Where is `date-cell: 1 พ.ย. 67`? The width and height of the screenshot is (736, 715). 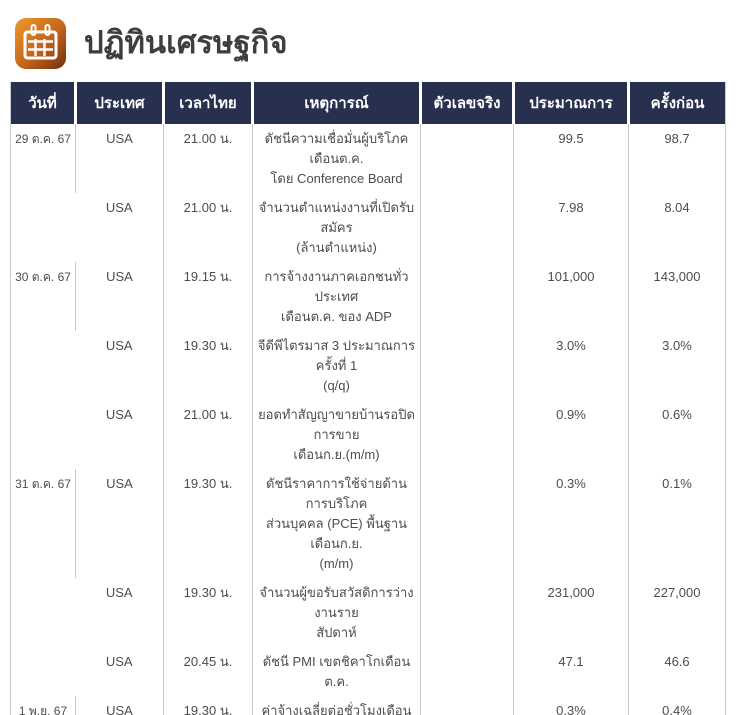 date-cell: 1 พ.ย. 67 is located at coordinates (43, 709).